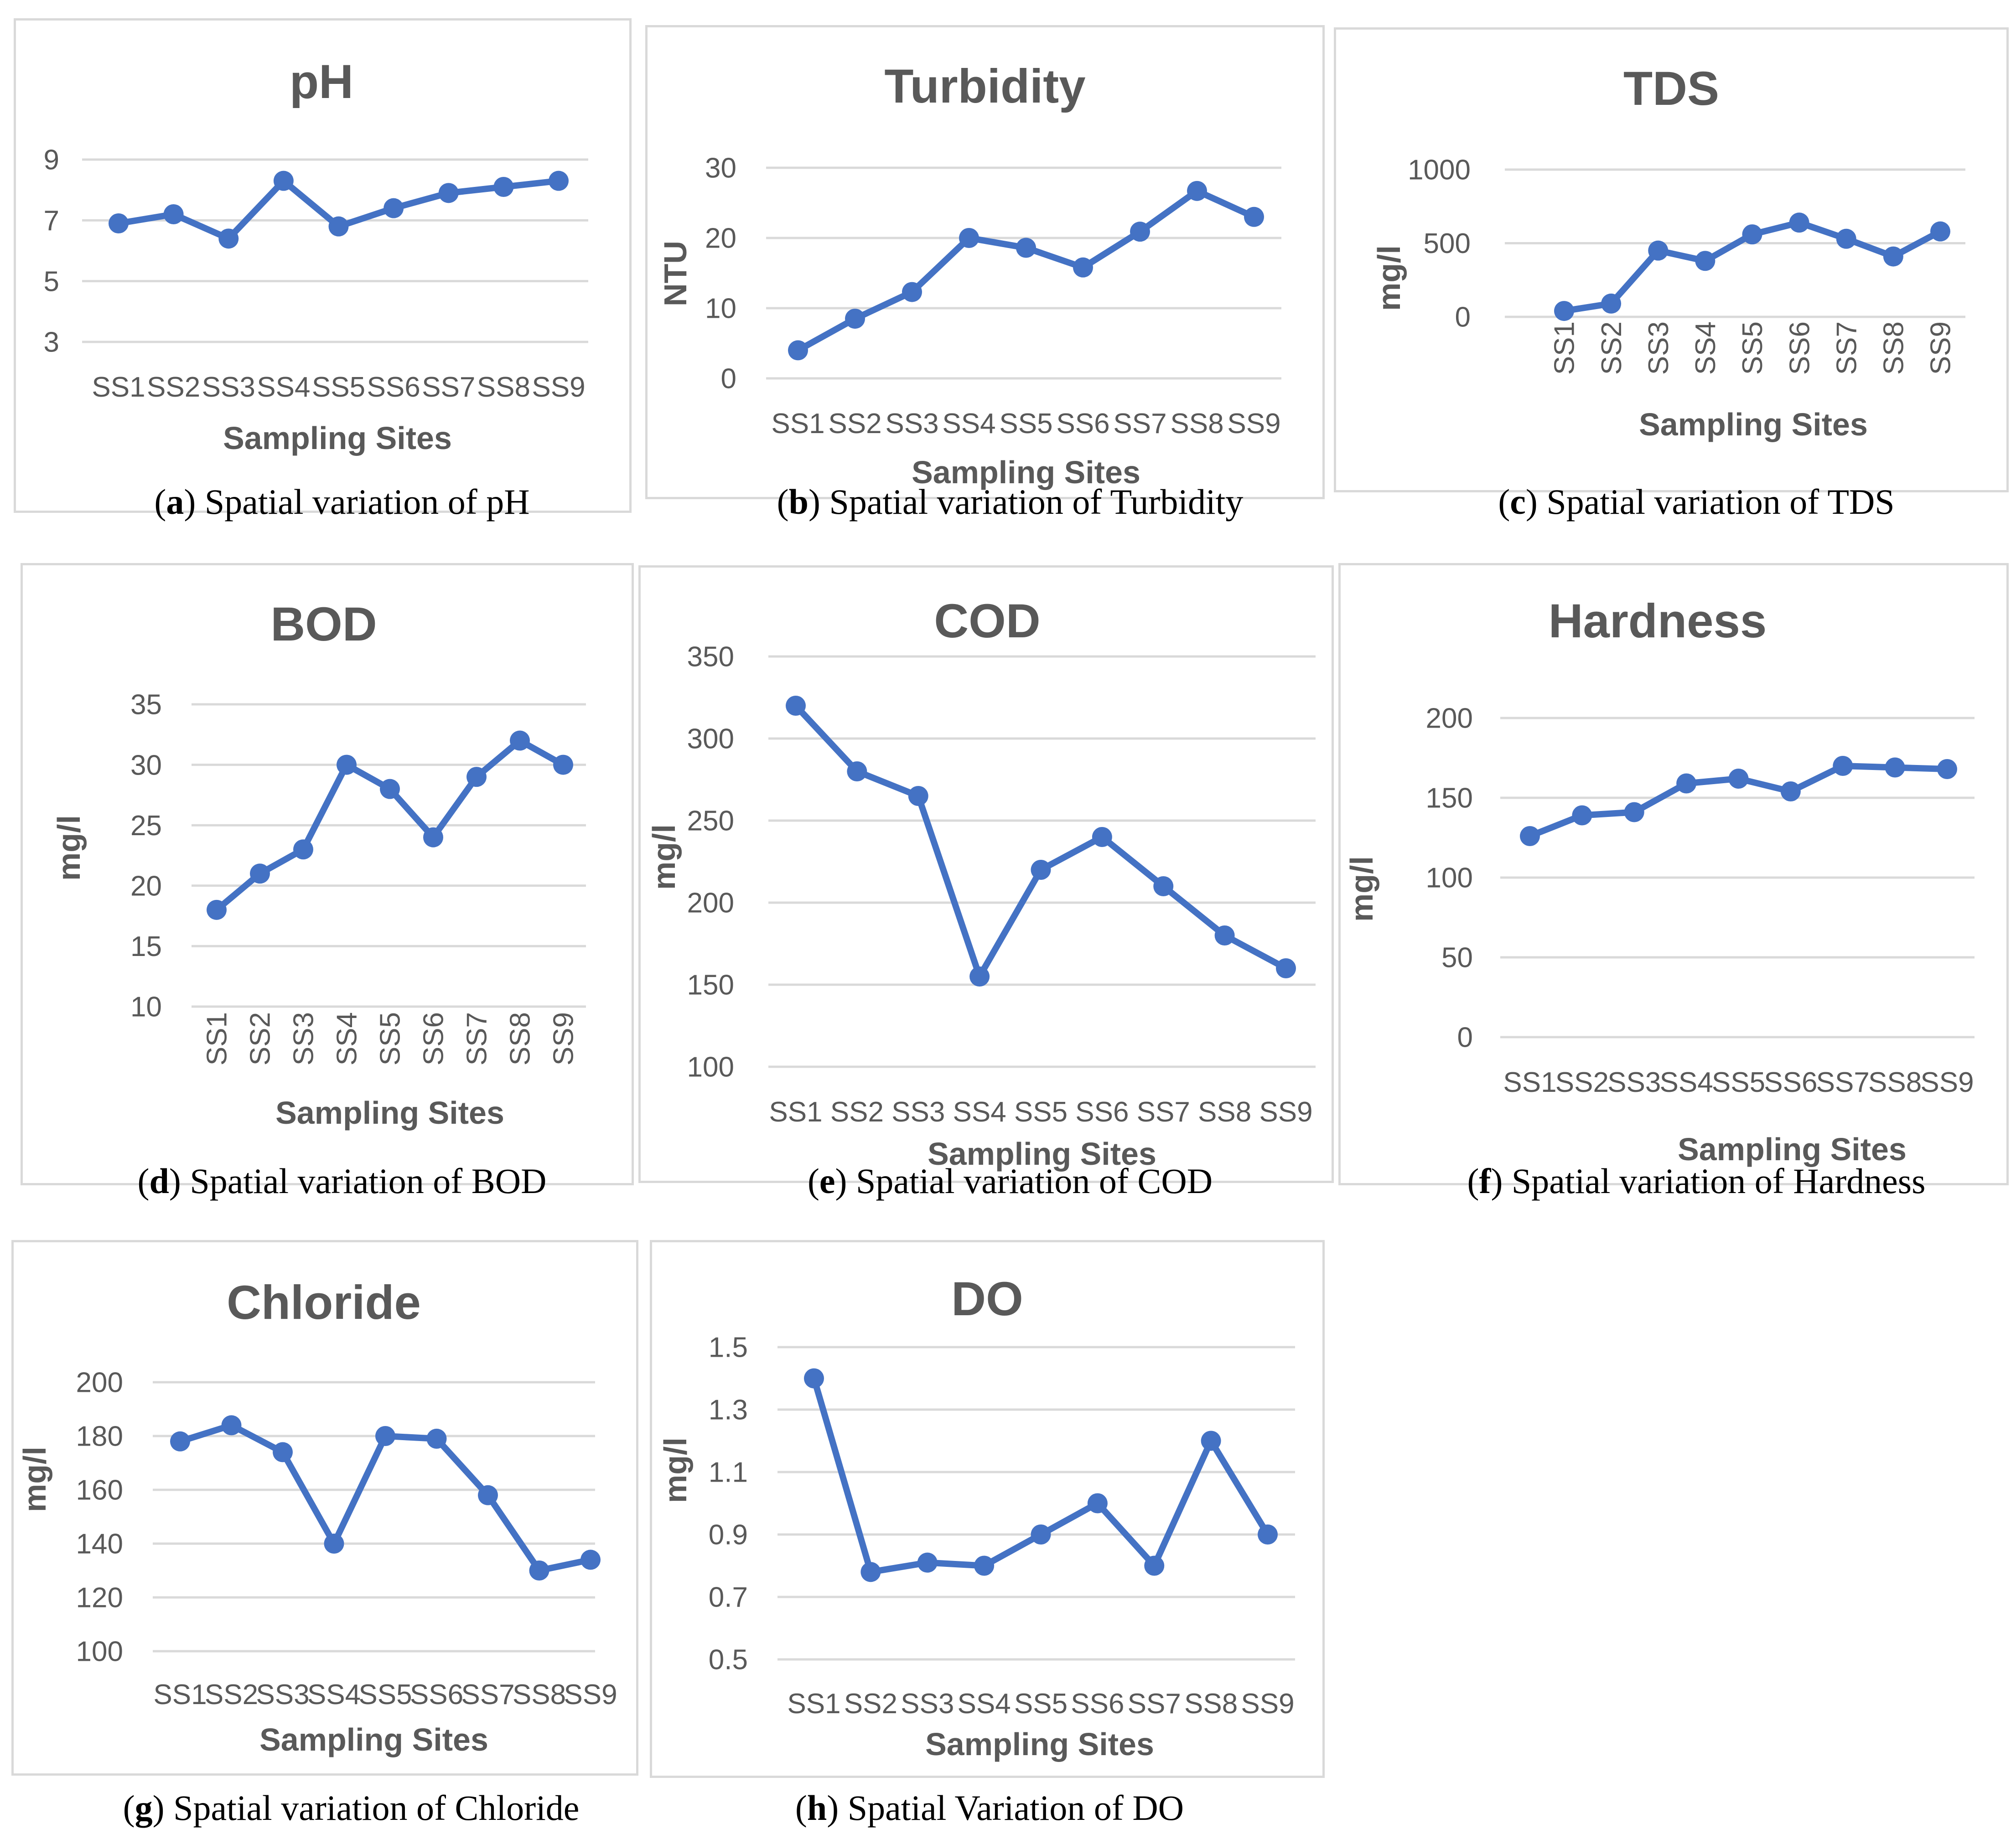 Image resolution: width=2016 pixels, height=1829 pixels. I want to click on caption-letter: f, so click(1485, 1181).